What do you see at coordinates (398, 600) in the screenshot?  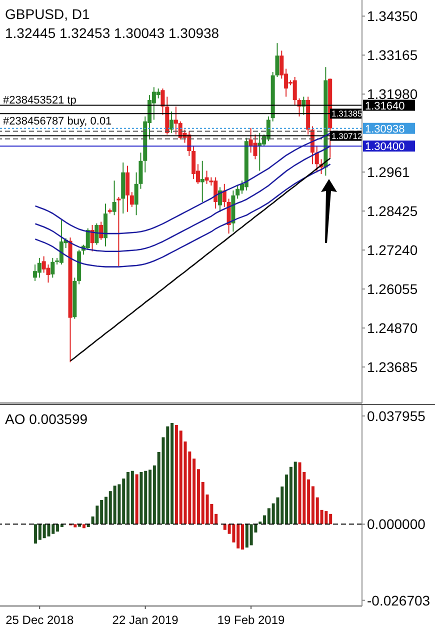 I see `y-tick-label: -0.026703` at bounding box center [398, 600].